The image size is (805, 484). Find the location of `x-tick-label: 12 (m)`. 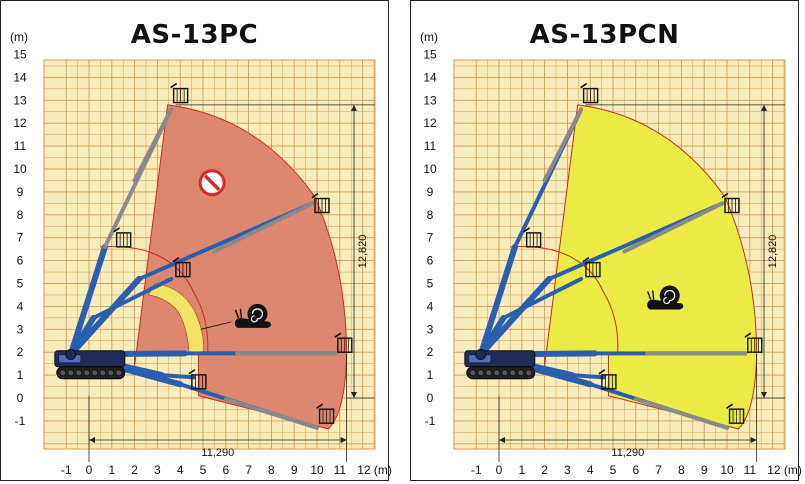

x-tick-label: 12 (m) is located at coordinates (784, 470).